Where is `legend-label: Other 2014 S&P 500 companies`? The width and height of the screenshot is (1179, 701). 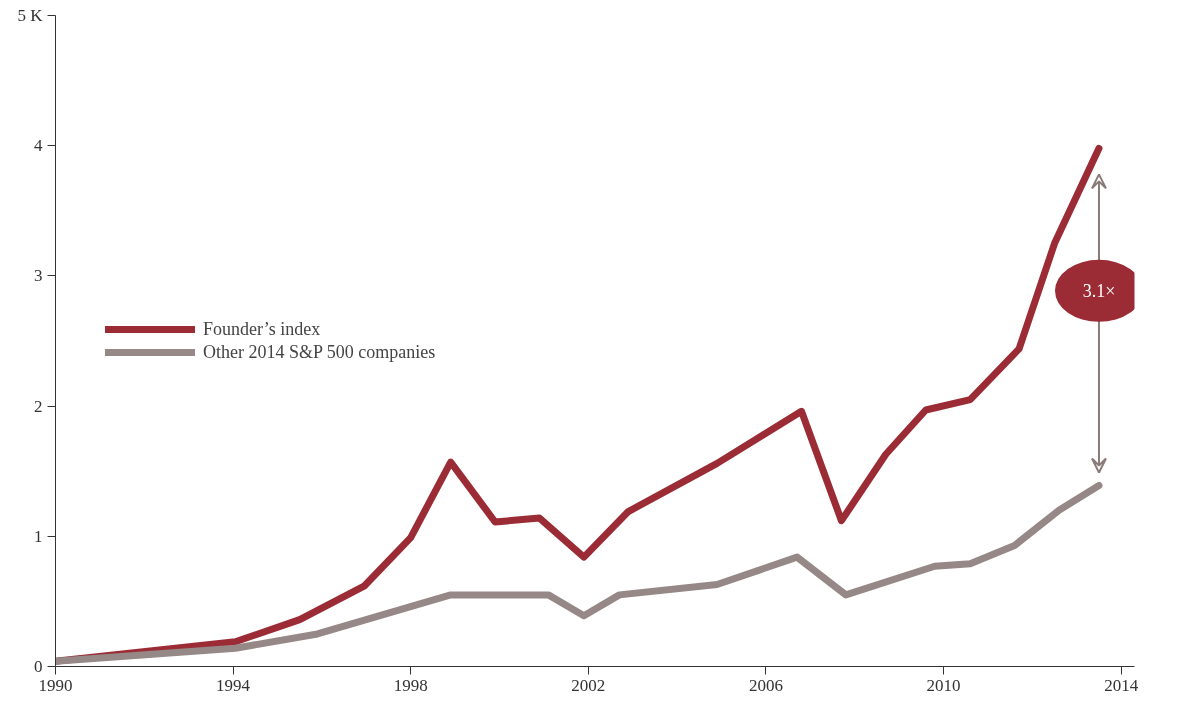 legend-label: Other 2014 S&P 500 companies is located at coordinates (319, 352).